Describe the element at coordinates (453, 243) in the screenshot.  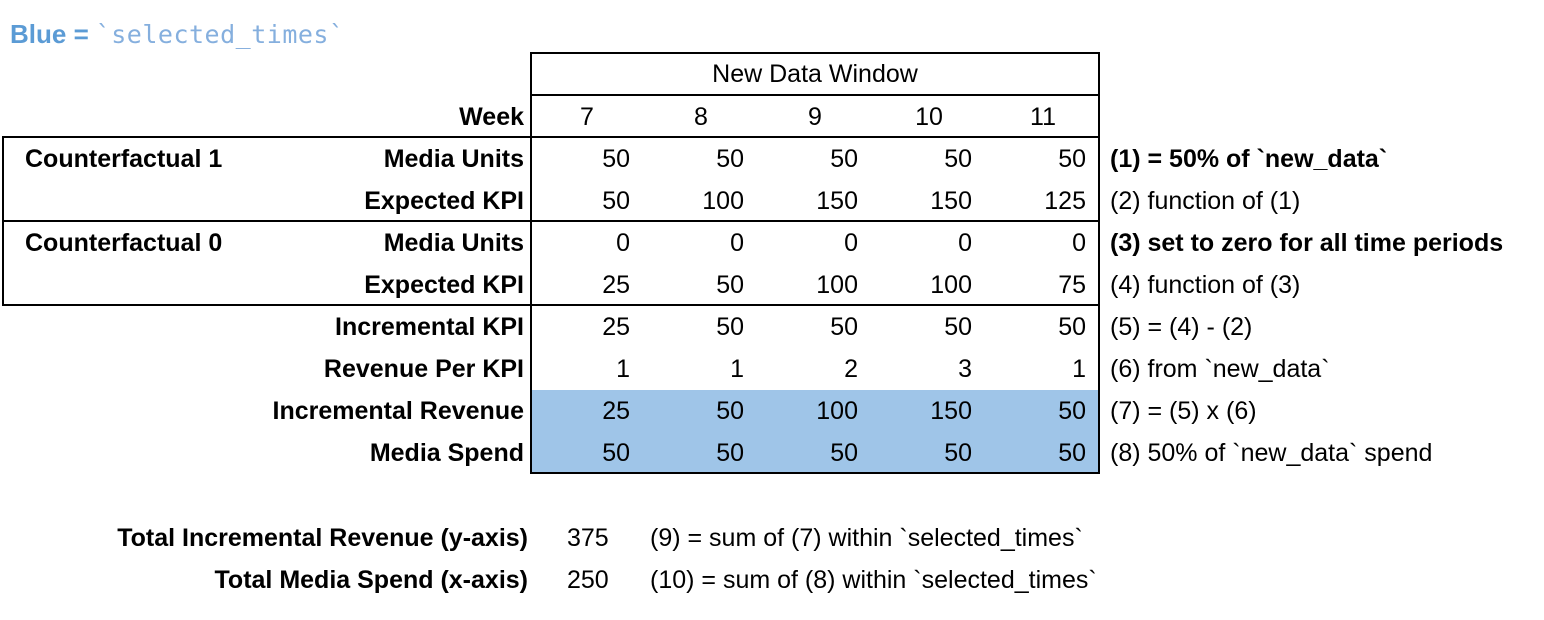
I see `row-label-media-units-cf0: Media Units` at that location.